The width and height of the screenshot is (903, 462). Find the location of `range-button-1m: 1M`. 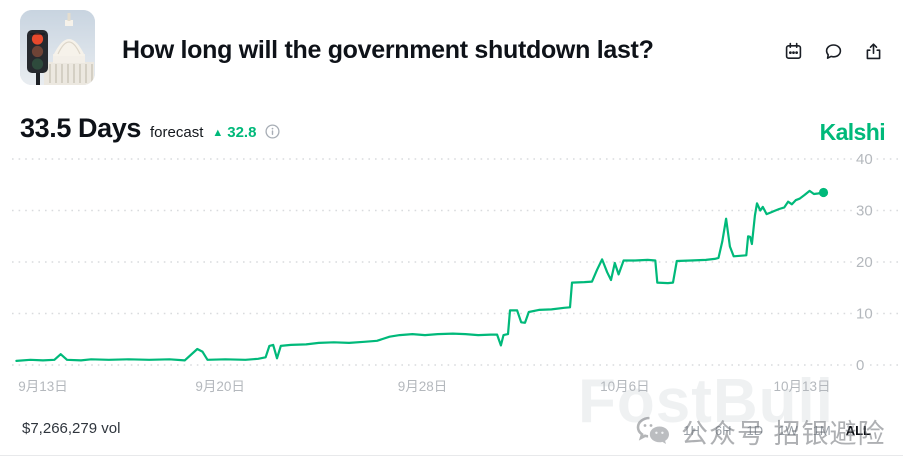

range-button-1m: 1M is located at coordinates (821, 430).